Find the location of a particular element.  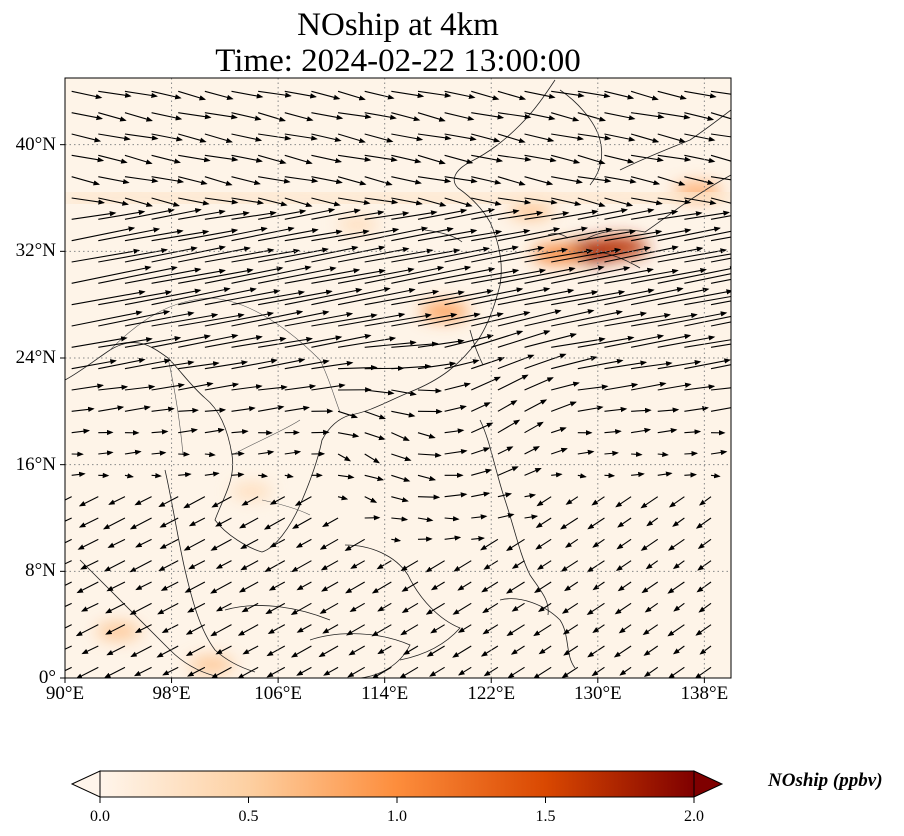

y-tick-label: 40°N is located at coordinates (35, 144).